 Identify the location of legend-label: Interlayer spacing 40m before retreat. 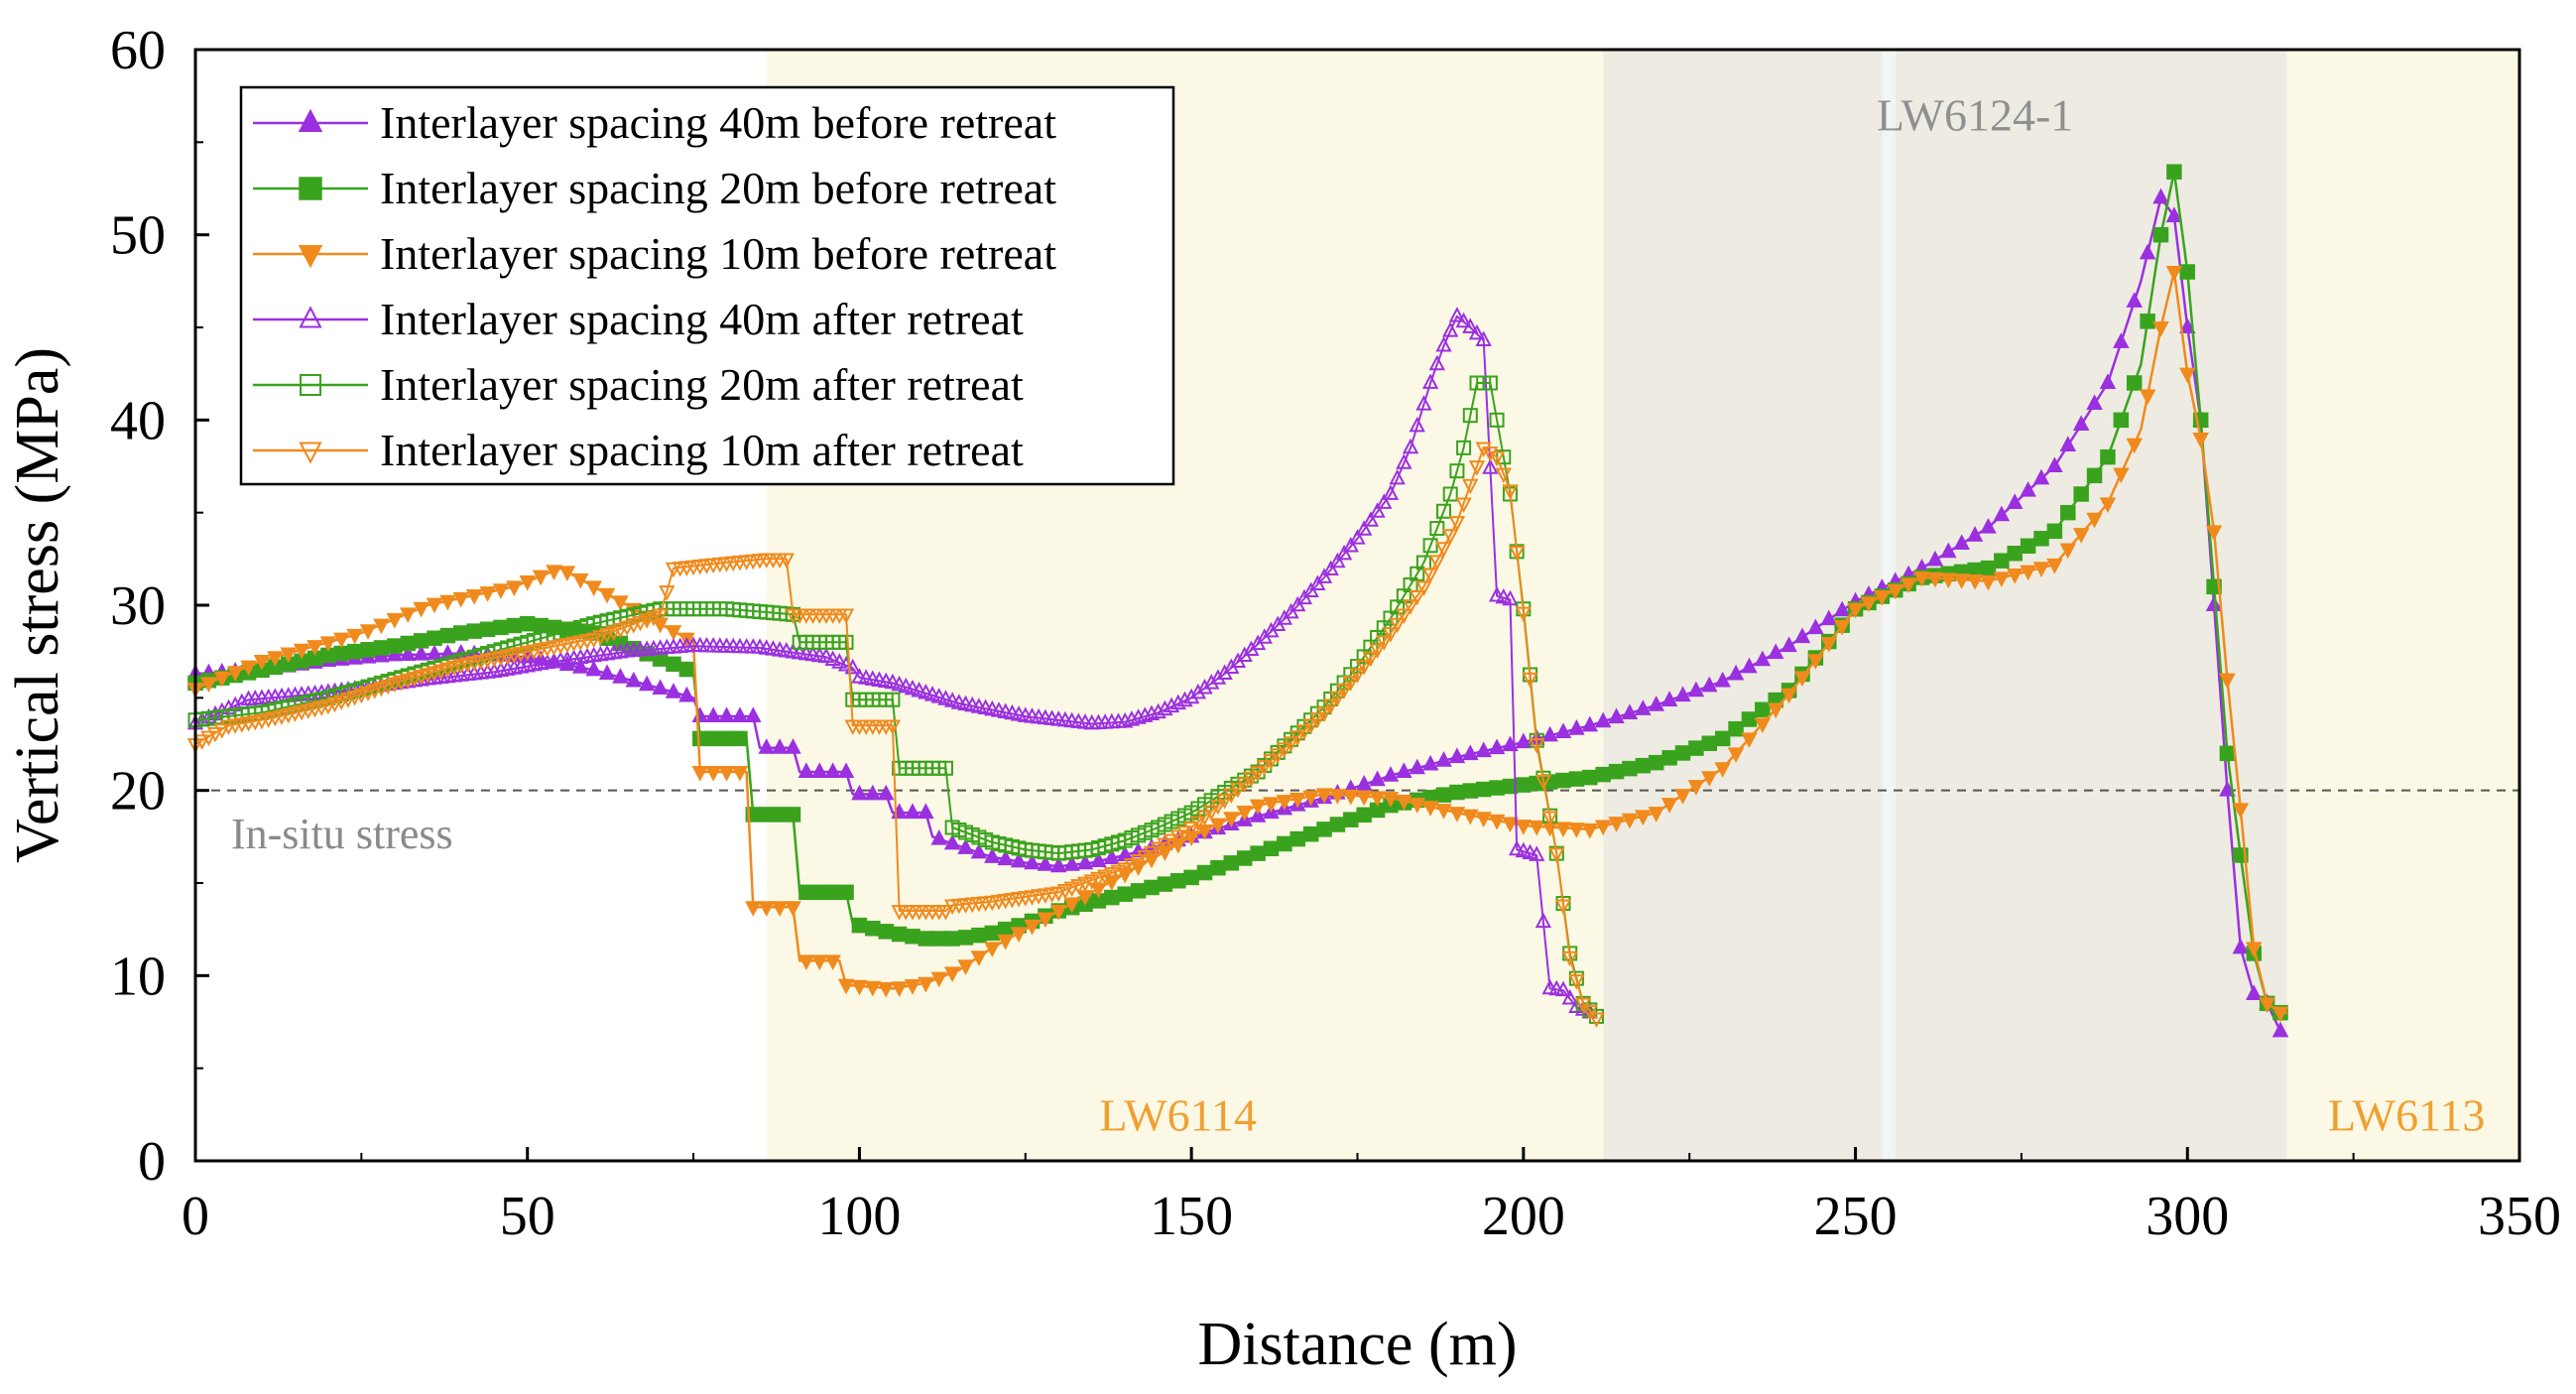
(718, 122).